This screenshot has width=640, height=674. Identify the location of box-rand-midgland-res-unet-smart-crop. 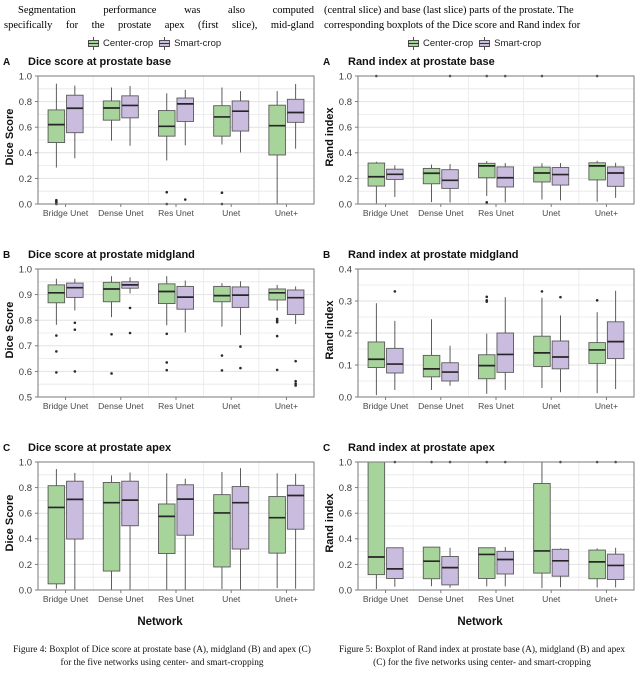
(505, 343).